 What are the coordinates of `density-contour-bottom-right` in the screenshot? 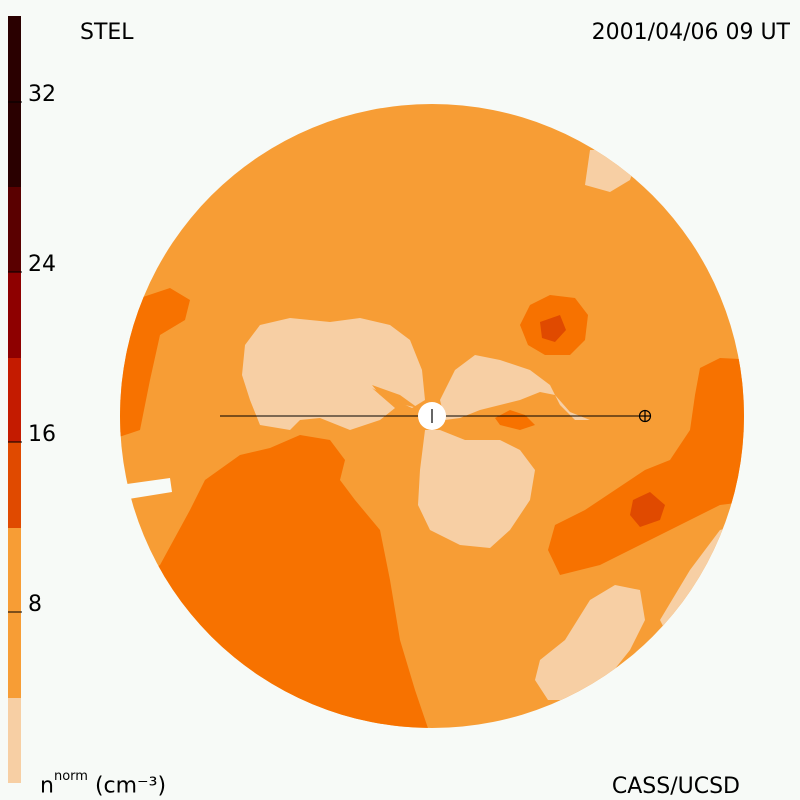 It's located at (590, 642).